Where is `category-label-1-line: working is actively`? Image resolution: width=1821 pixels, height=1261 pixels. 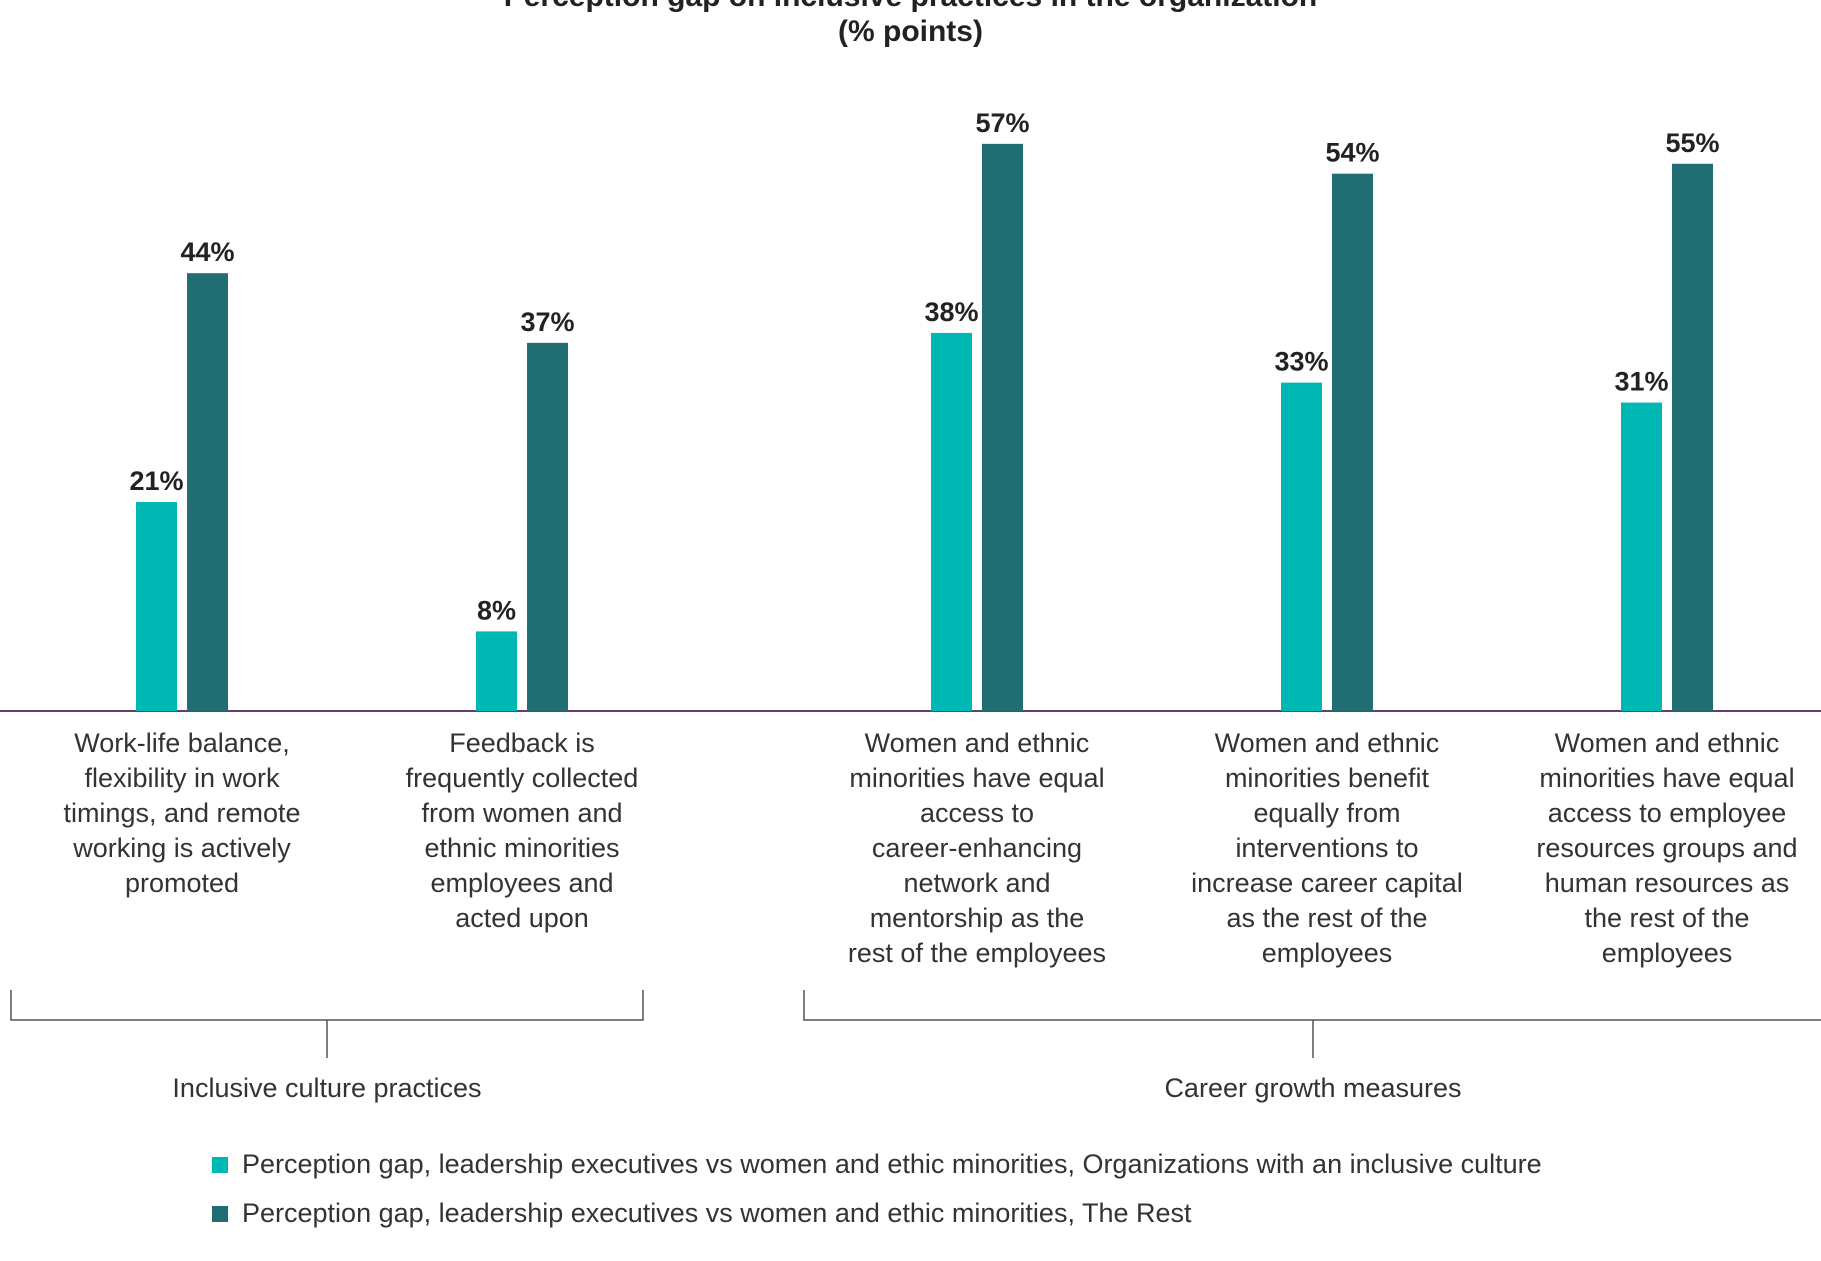 category-label-1-line: working is actively is located at coordinates (182, 848).